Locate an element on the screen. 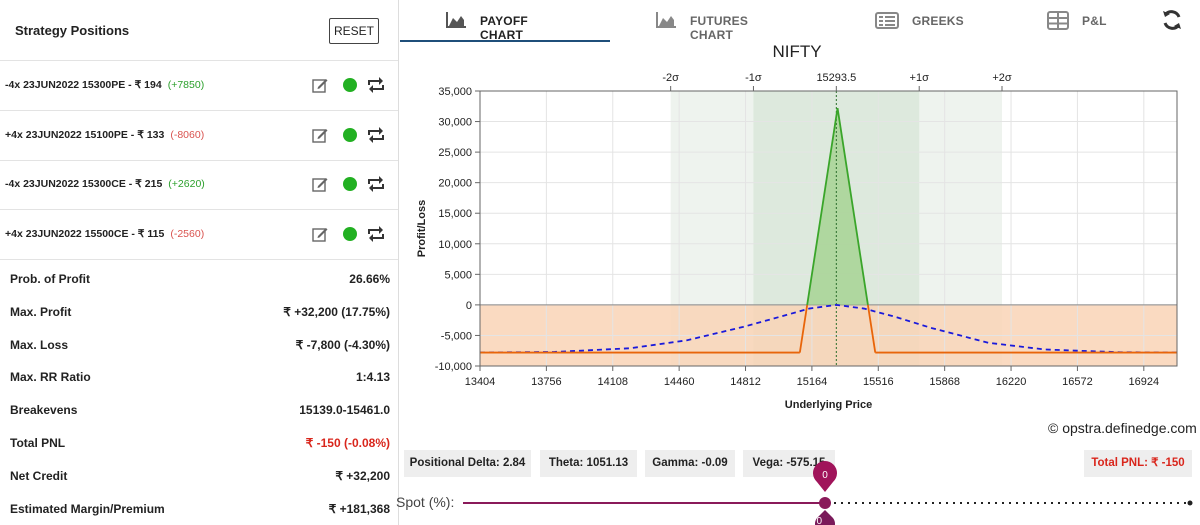 The image size is (1200, 525). tab-label: PAYOFF CHART is located at coordinates (504, 28).